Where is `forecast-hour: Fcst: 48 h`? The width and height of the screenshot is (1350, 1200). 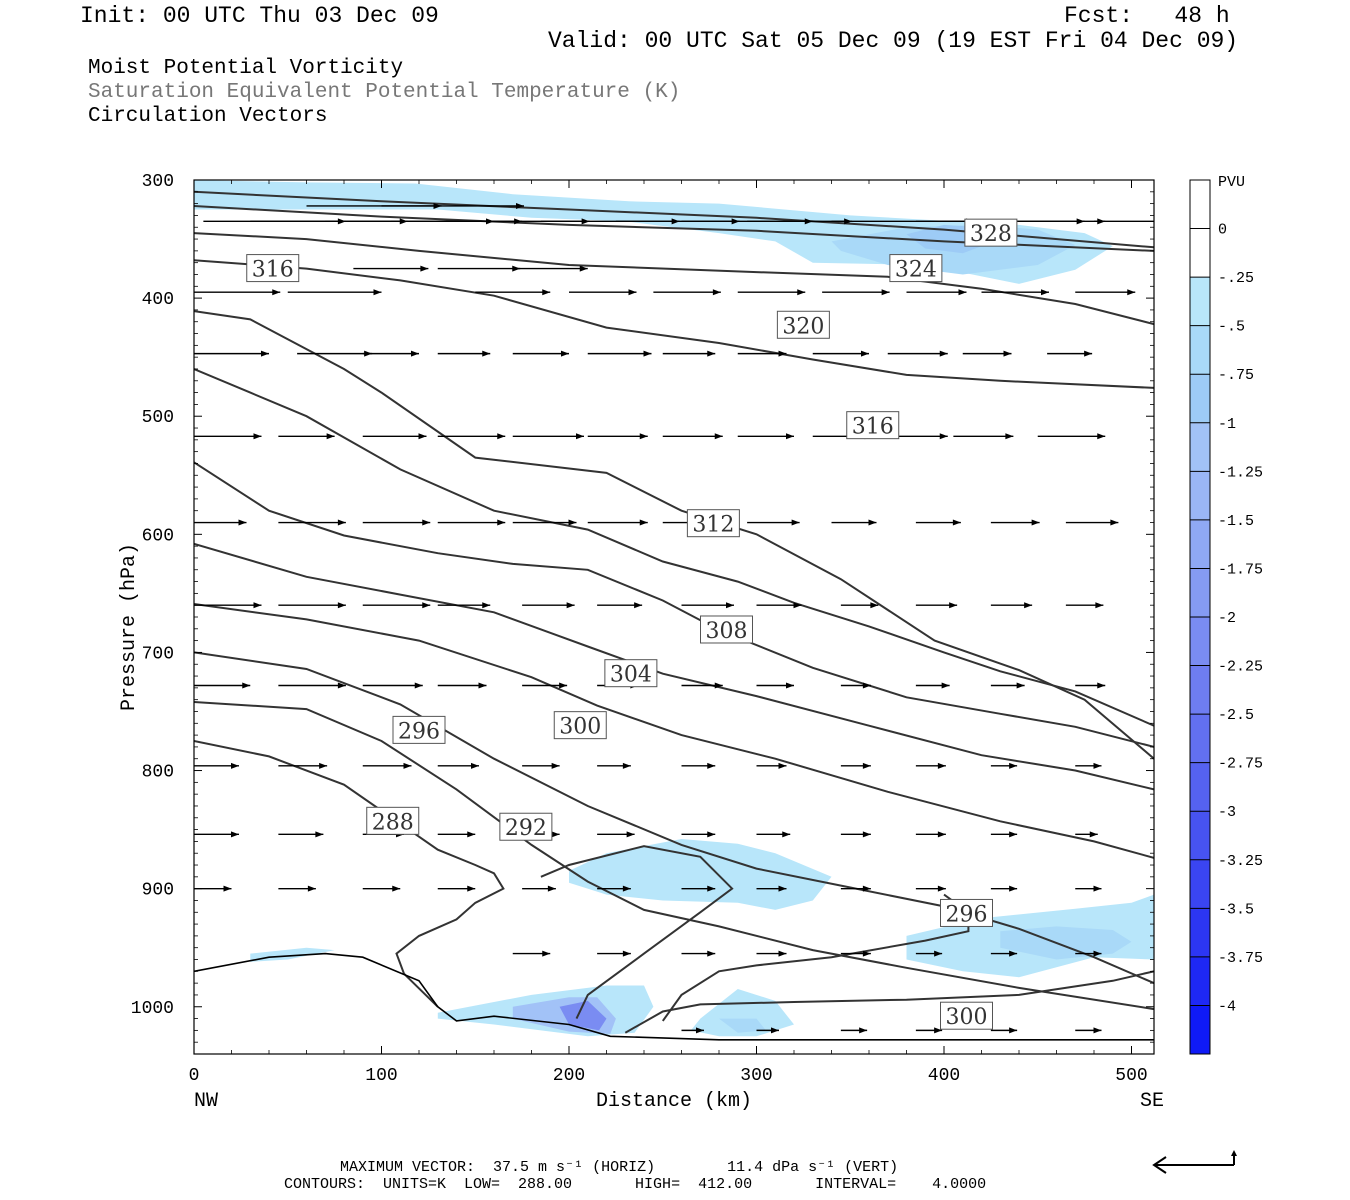 forecast-hour: Fcst: 48 h is located at coordinates (1147, 16).